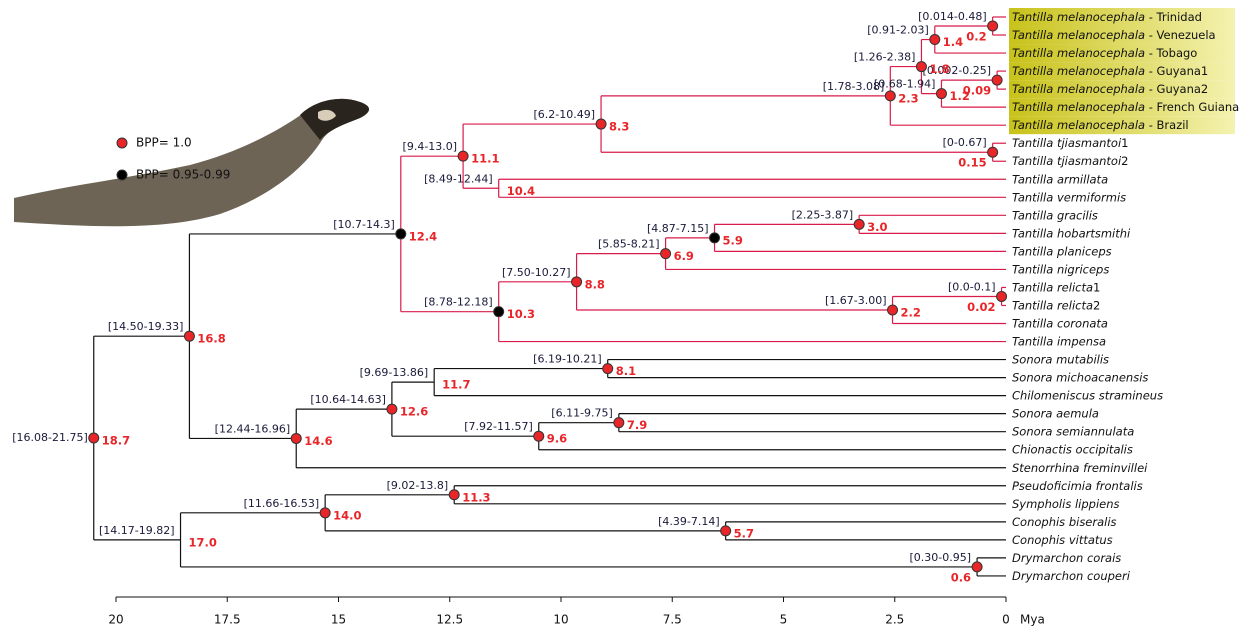  I want to click on node-interval: [8.49-12.44], so click(458, 178).